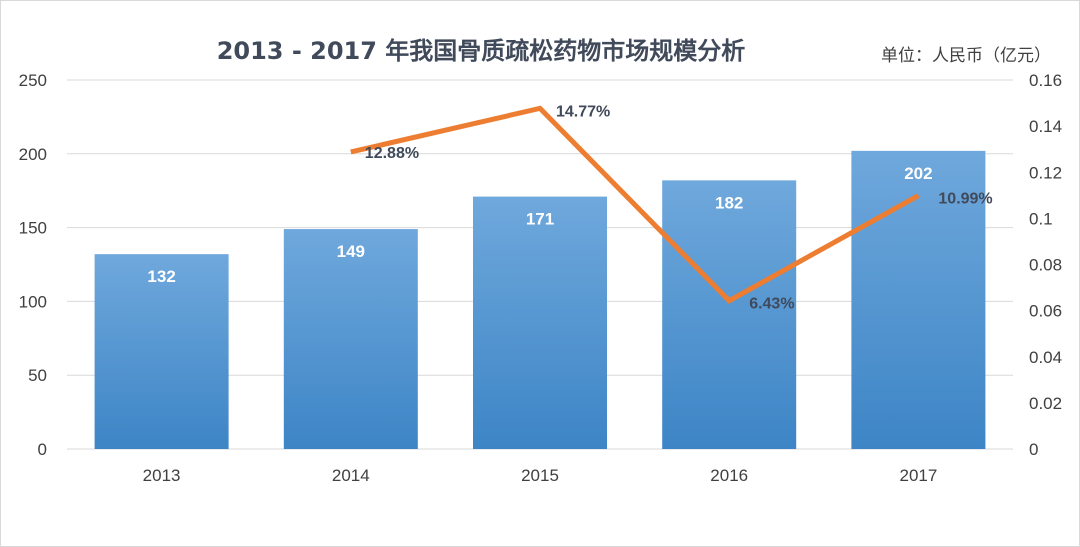  Describe the element at coordinates (33, 228) in the screenshot. I see `left-axis-tick: 150` at that location.